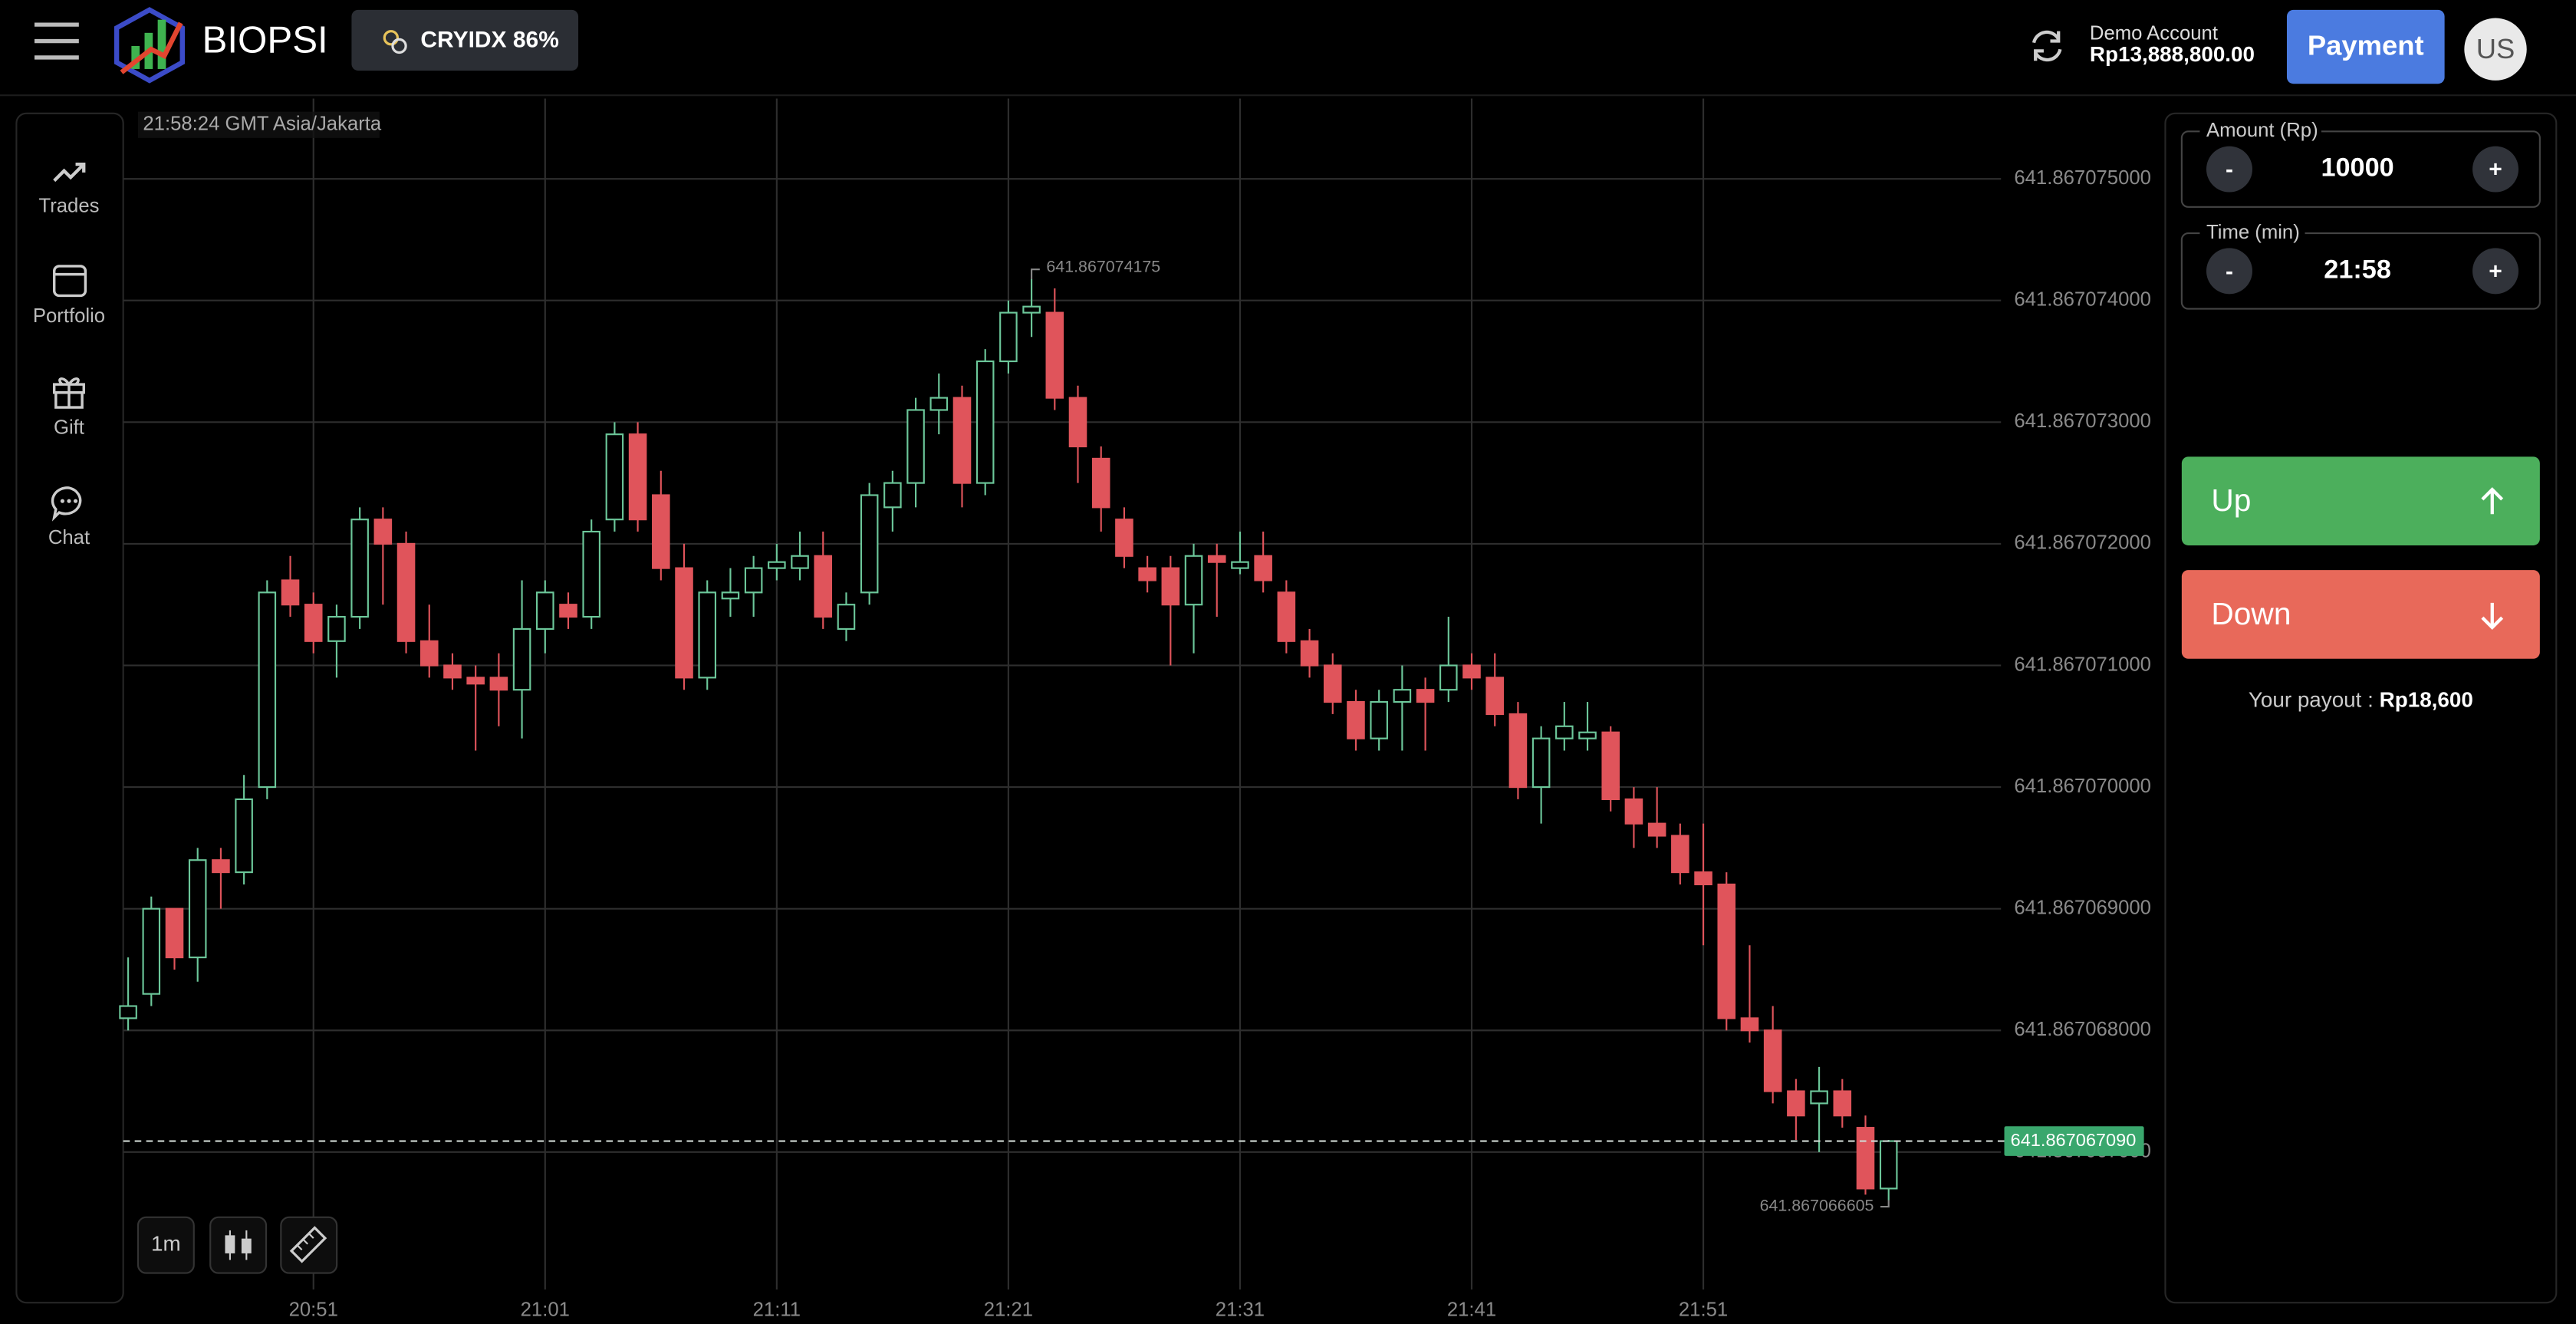 The width and height of the screenshot is (2576, 1324). Describe the element at coordinates (69, 537) in the screenshot. I see `nav-label: Chat` at that location.